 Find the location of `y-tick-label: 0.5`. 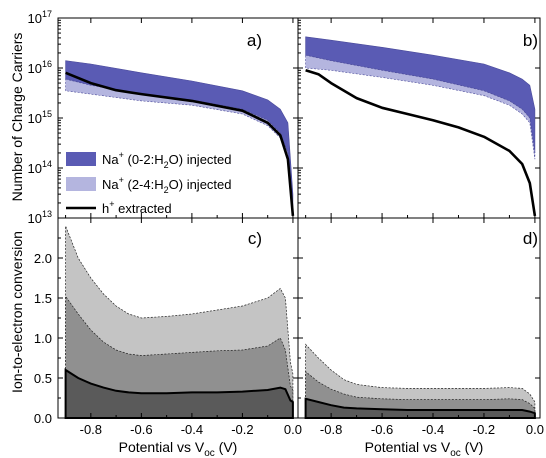

y-tick-label: 0.5 is located at coordinates (43, 378).